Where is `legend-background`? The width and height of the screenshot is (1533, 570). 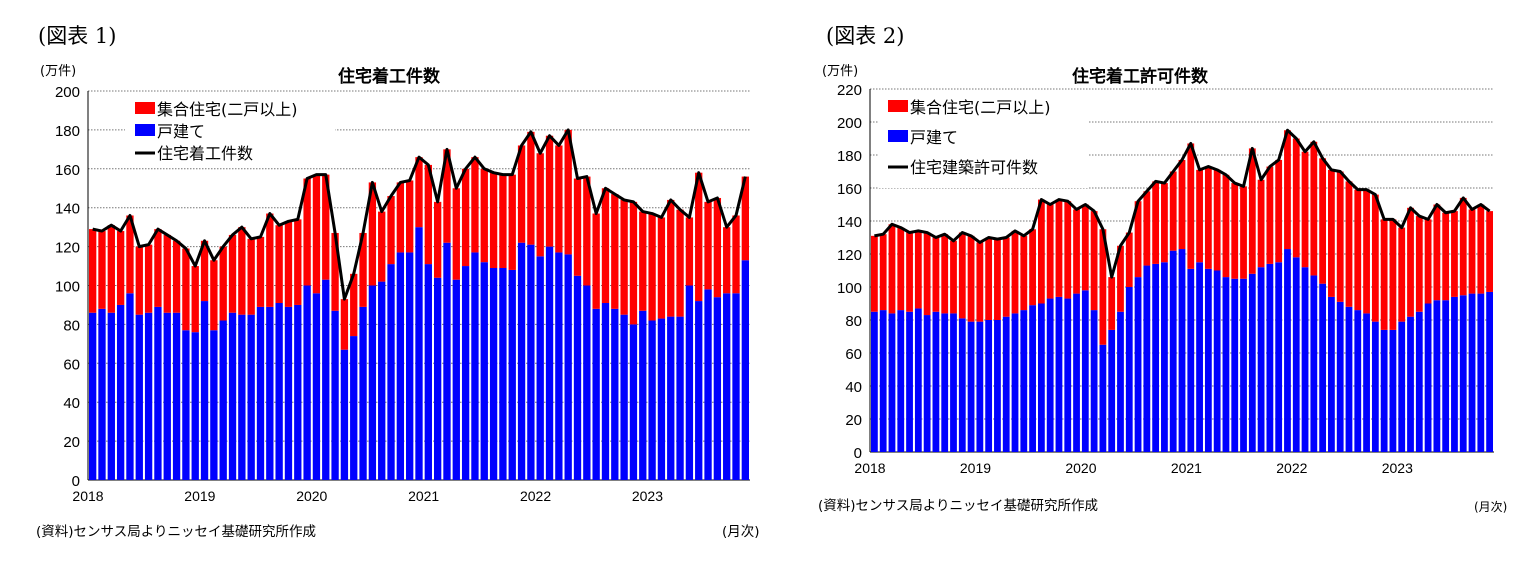 legend-background is located at coordinates (230, 130).